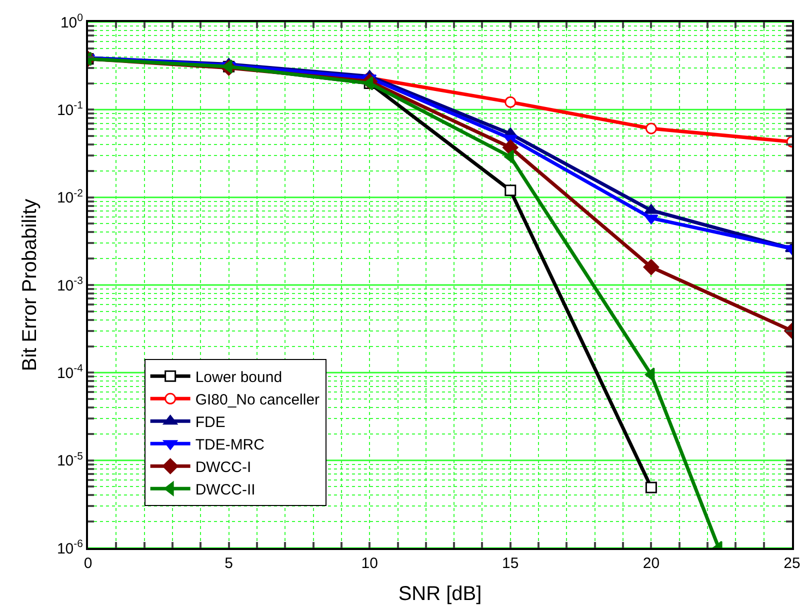 This screenshot has height=616, width=812. I want to click on y-tick-label: 10$^{-4}$, so click(70, 372).